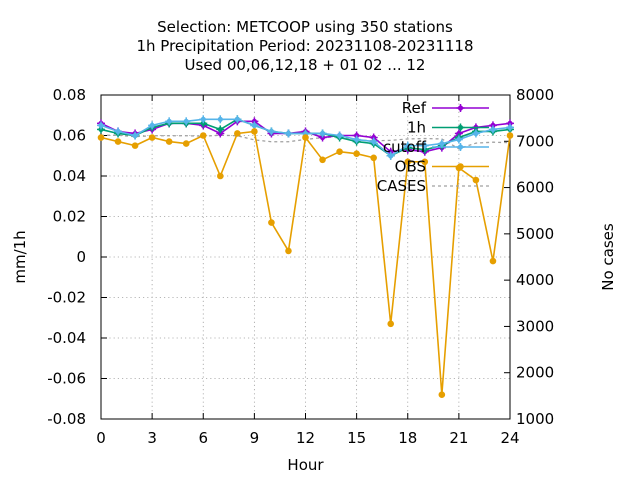 The height and width of the screenshot is (480, 640). What do you see at coordinates (255, 438) in the screenshot?
I see `x-tick-label: 9` at bounding box center [255, 438].